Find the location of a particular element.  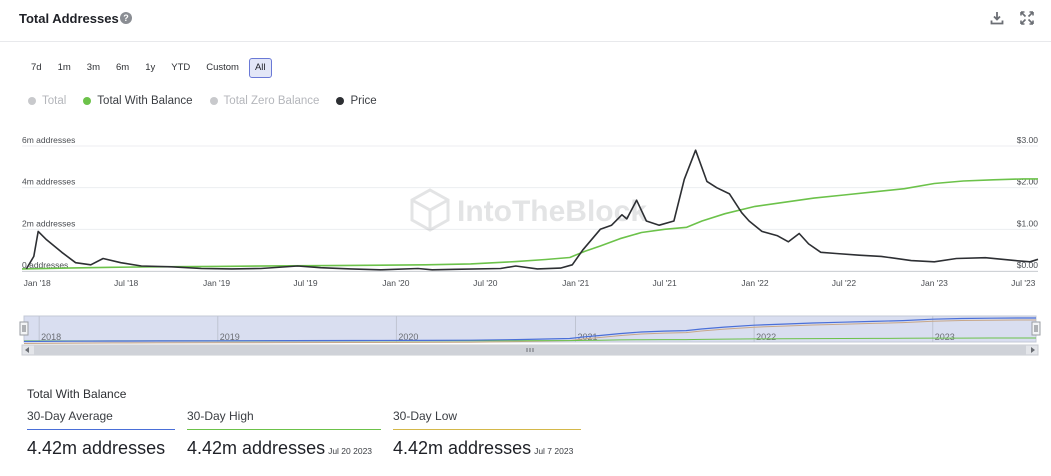

y-left-tick-label: 4m addresses is located at coordinates (48, 182).